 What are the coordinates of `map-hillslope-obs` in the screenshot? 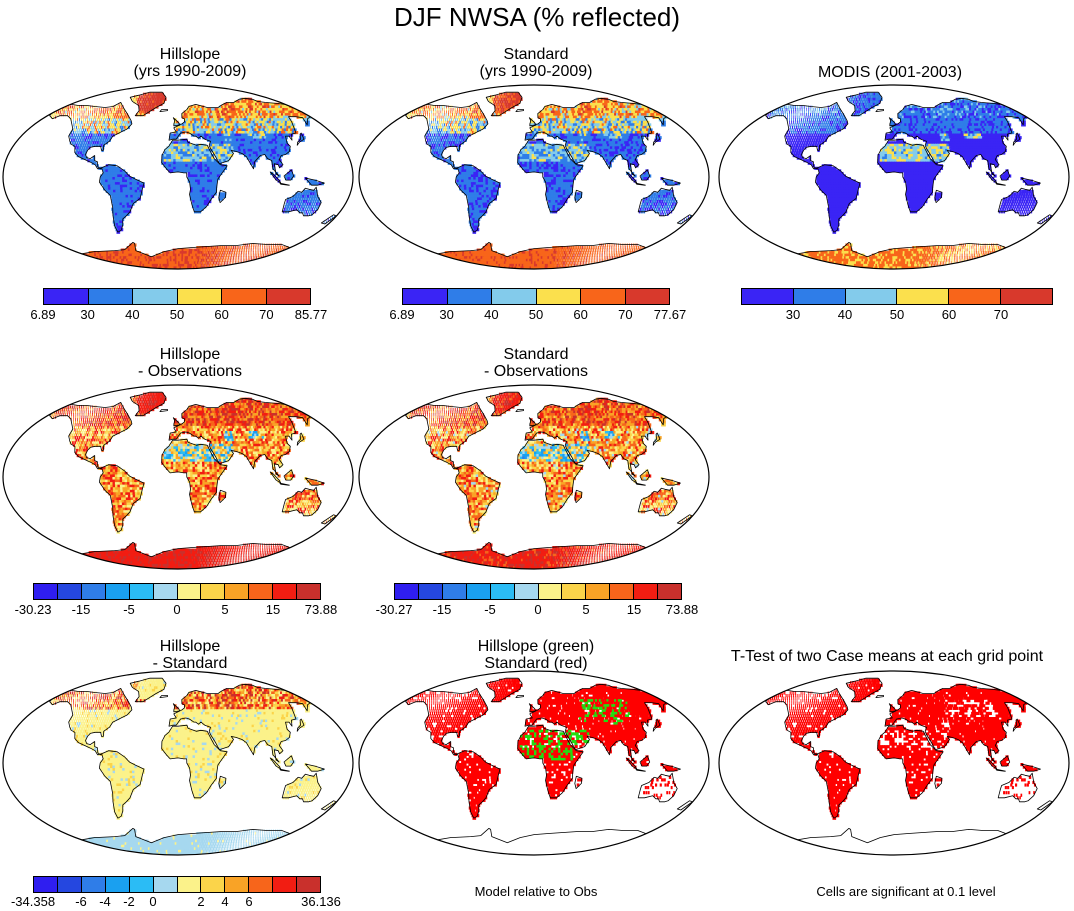 It's located at (178, 477).